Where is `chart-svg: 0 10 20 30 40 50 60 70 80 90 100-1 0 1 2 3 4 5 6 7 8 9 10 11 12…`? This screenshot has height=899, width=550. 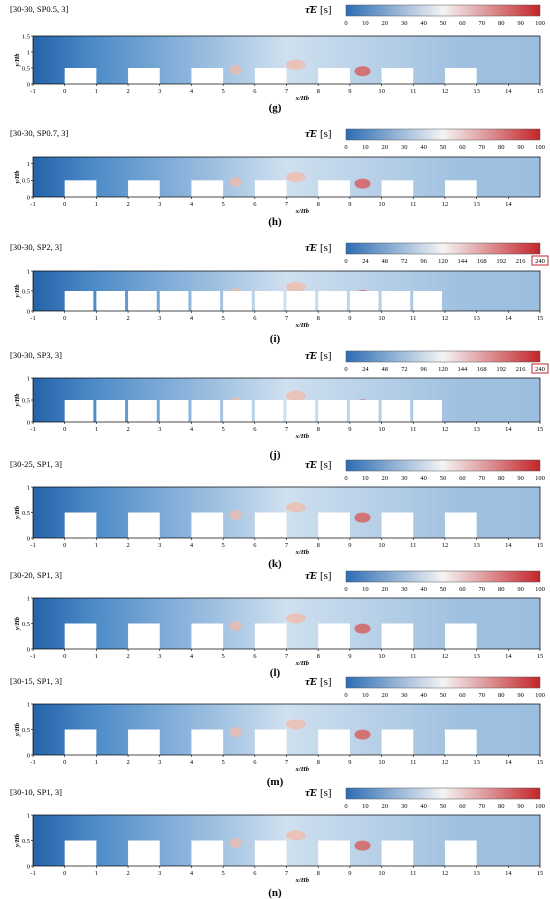
chart-svg: 0 10 20 30 40 50 60 70 80 90 100-1 0 1 2 3 4 5 6 7 8 9 10 11 12… is located at coordinates (279, 507).